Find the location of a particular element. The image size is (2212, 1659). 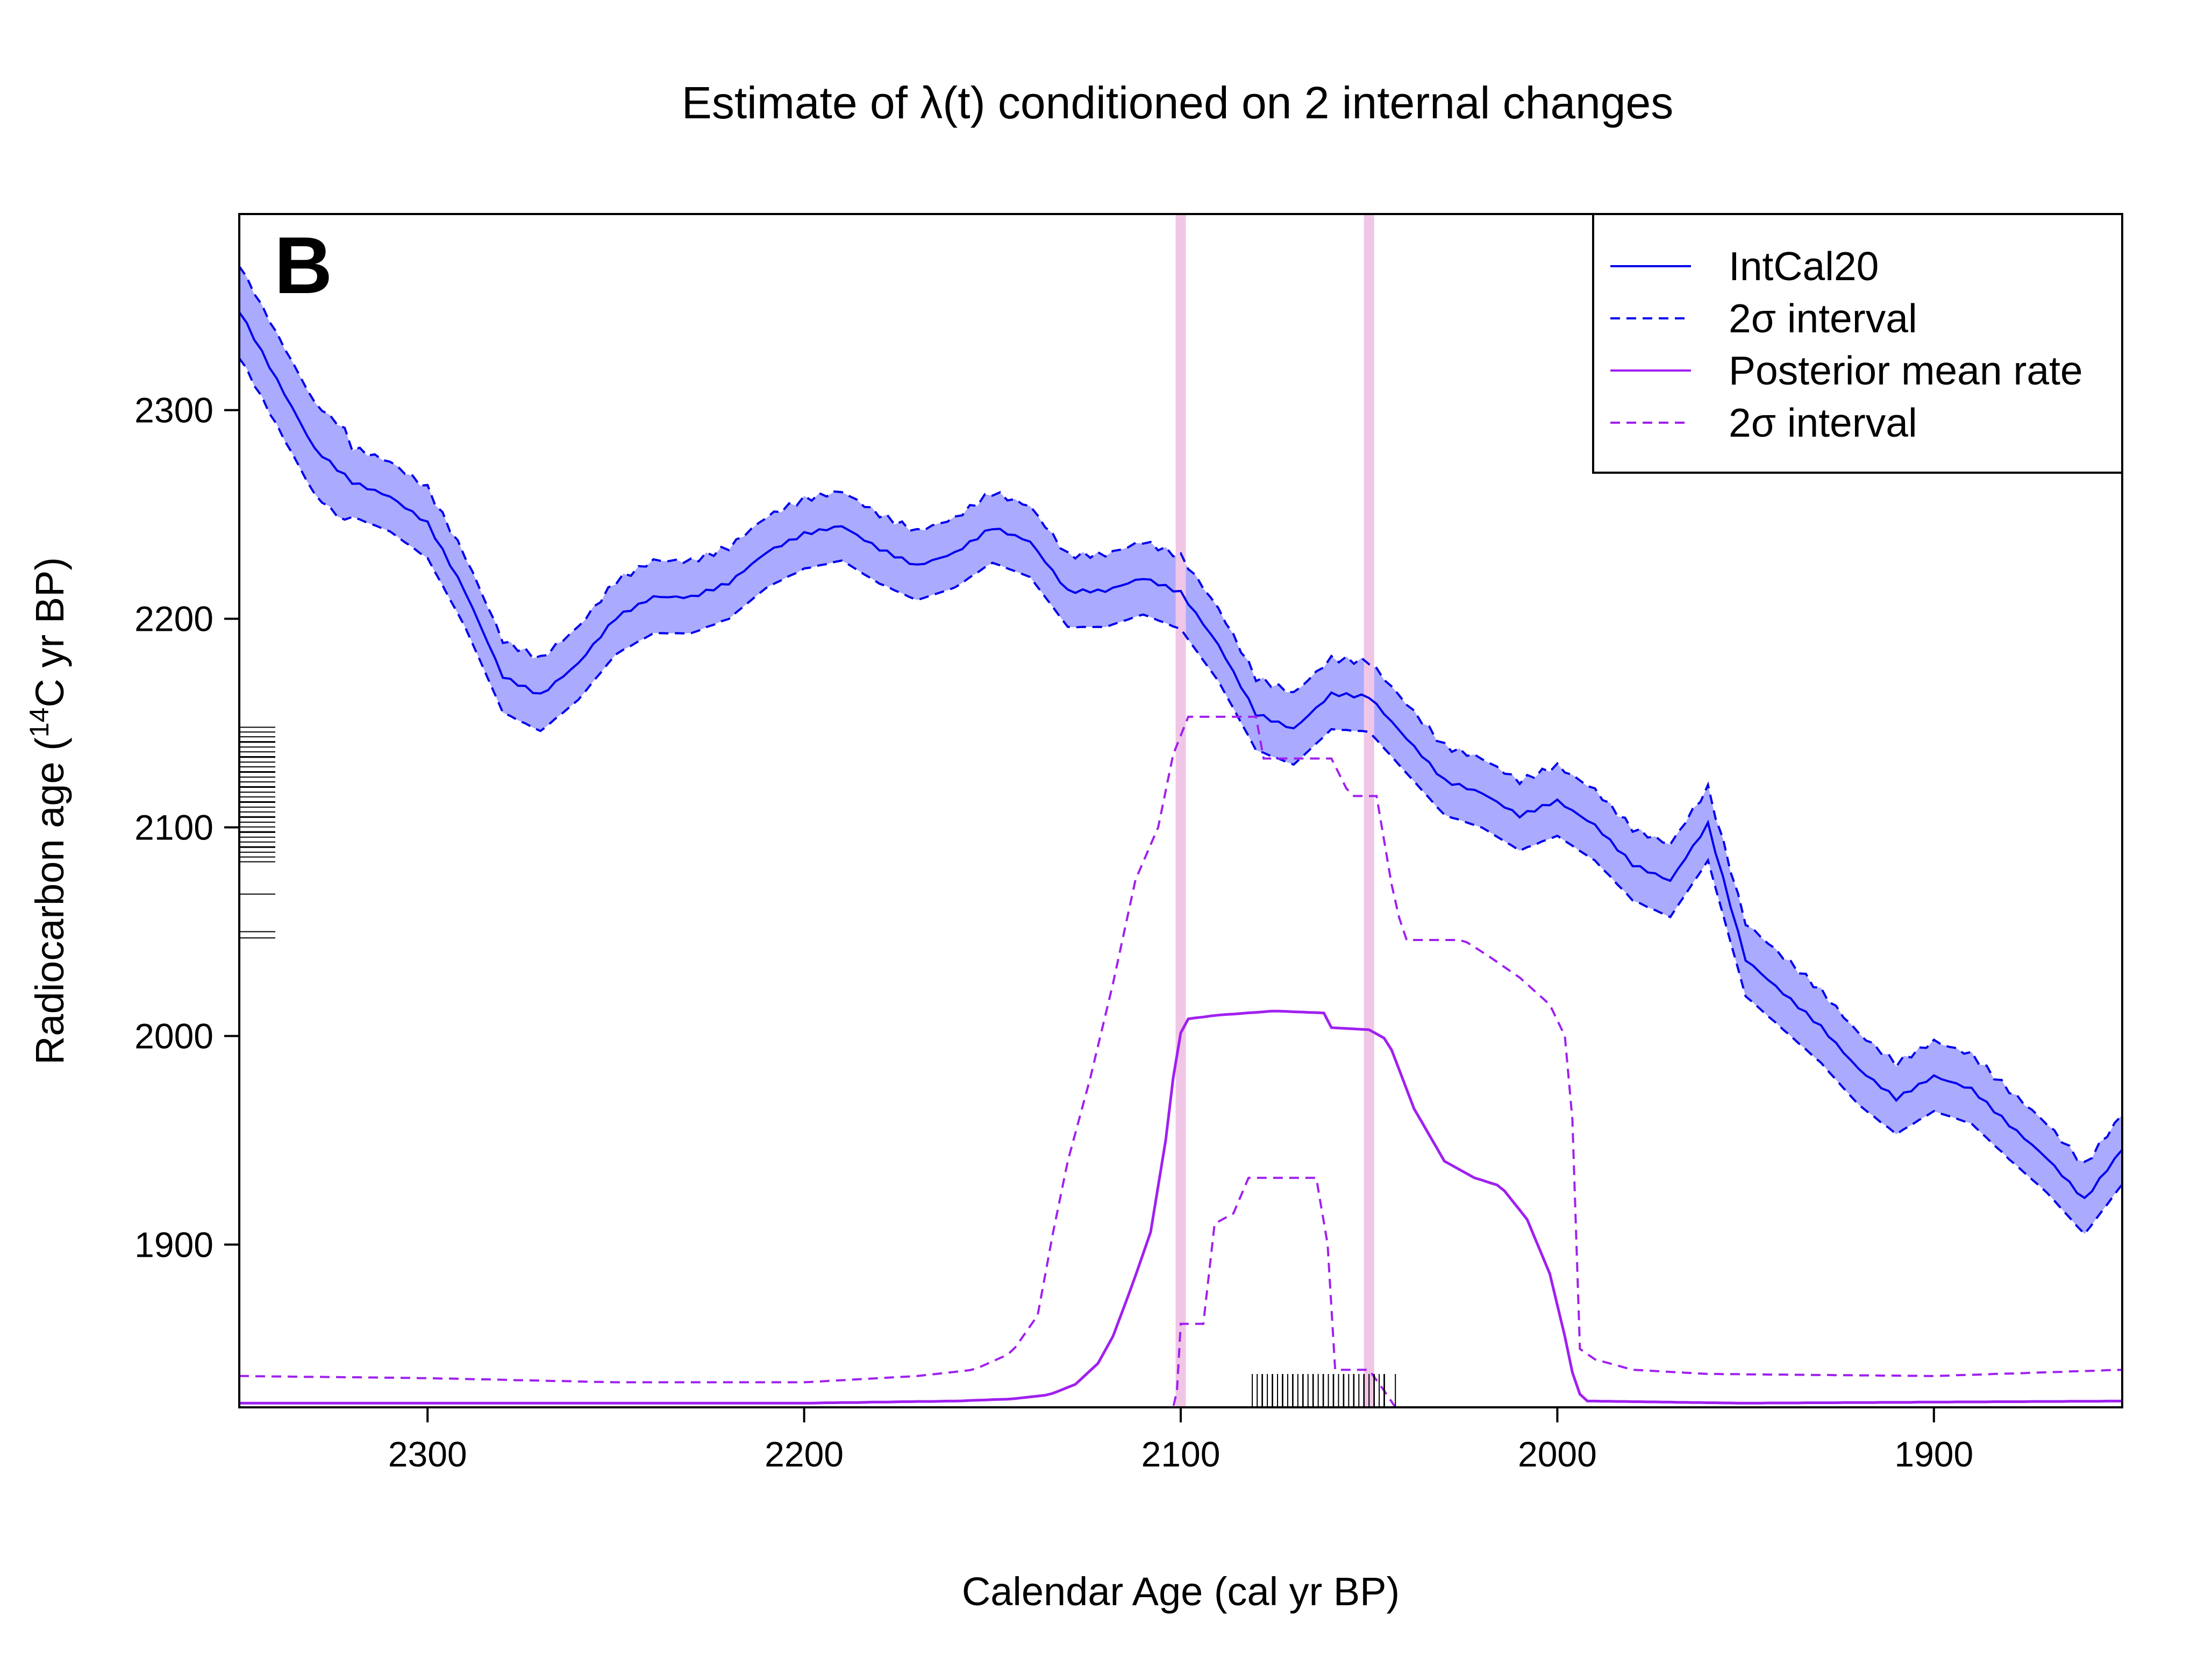

legend-label-3: Posterior mean rate is located at coordinates (1906, 370).